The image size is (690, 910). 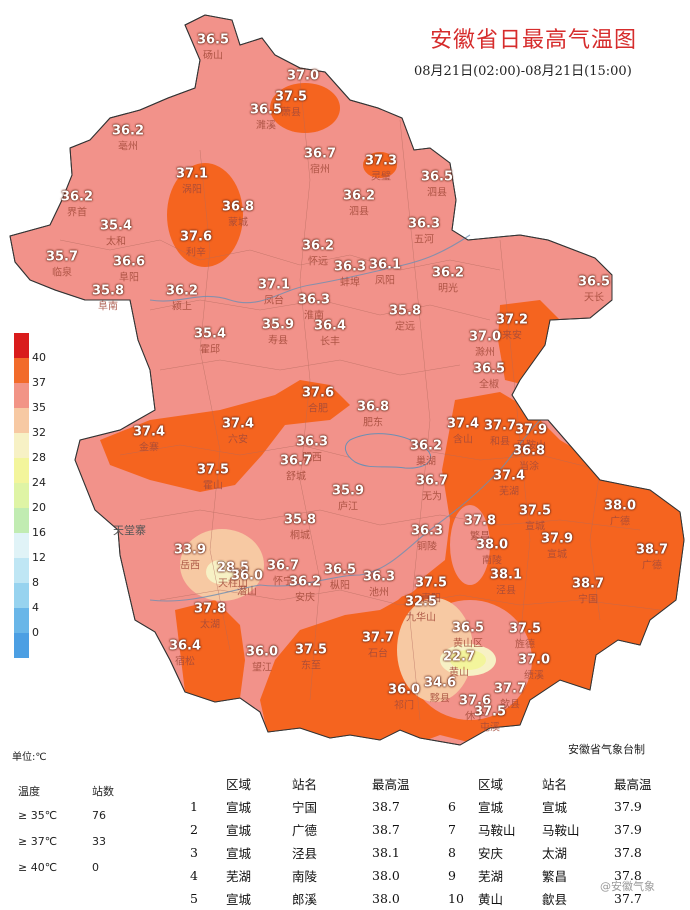 What do you see at coordinates (305, 784) in the screenshot?
I see `ranking-header-station: 站名` at bounding box center [305, 784].